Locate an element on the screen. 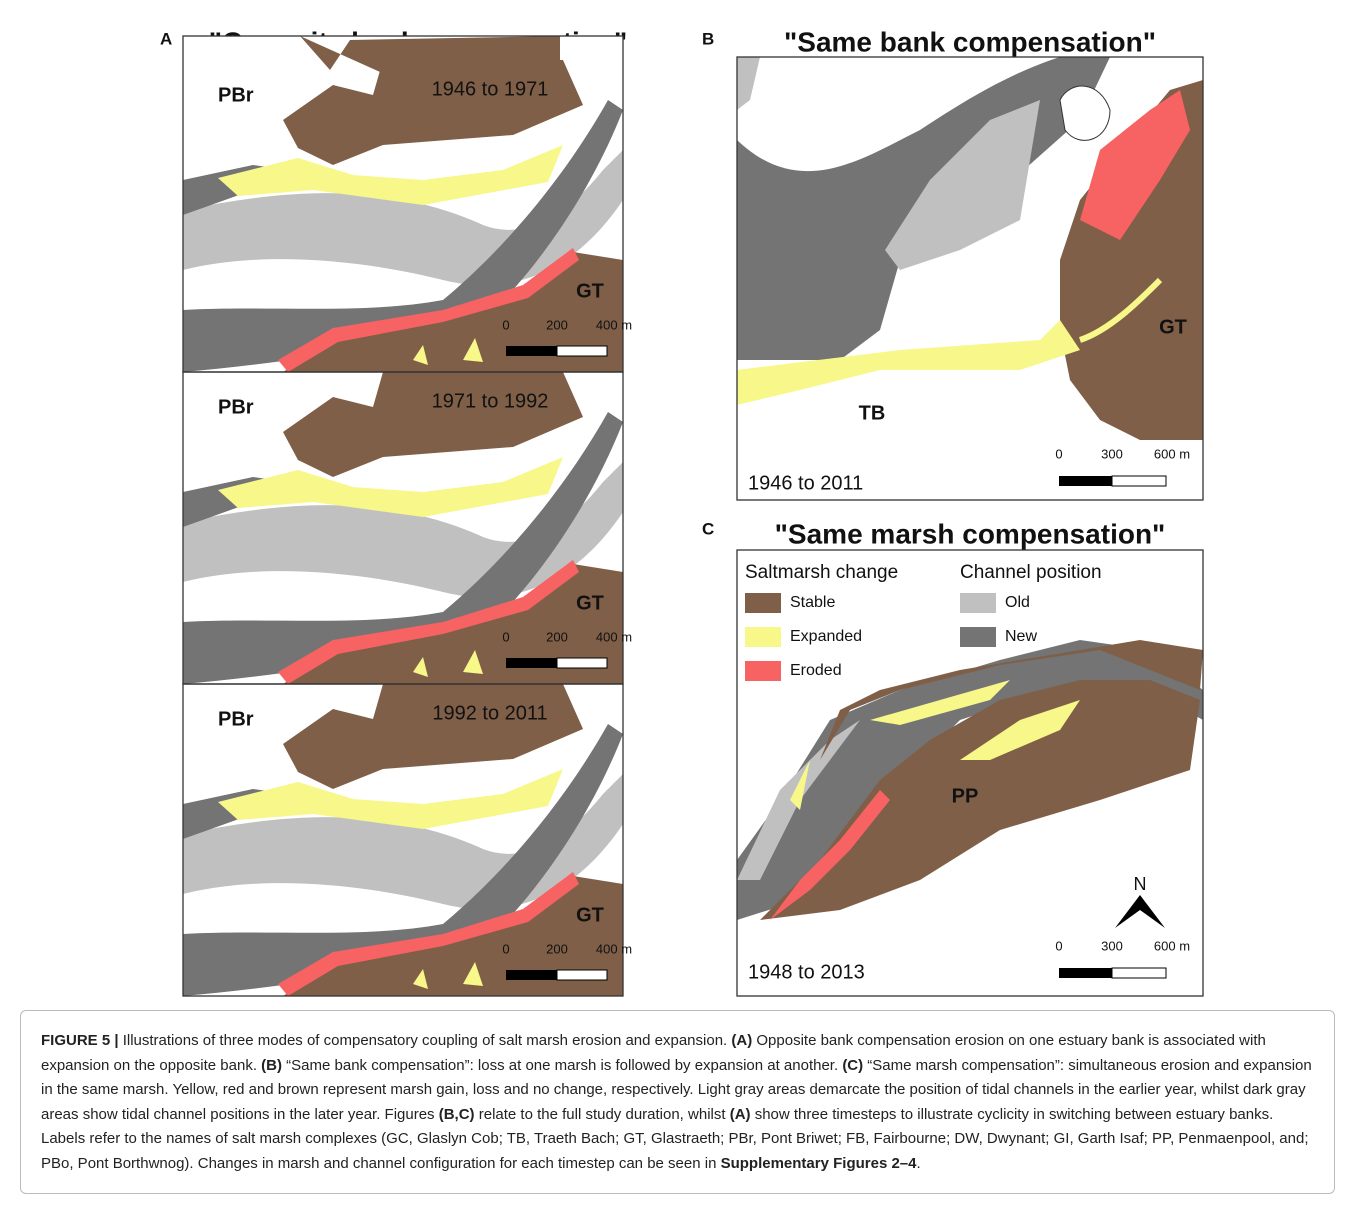  period: 1992 to 2011 is located at coordinates (489, 713).